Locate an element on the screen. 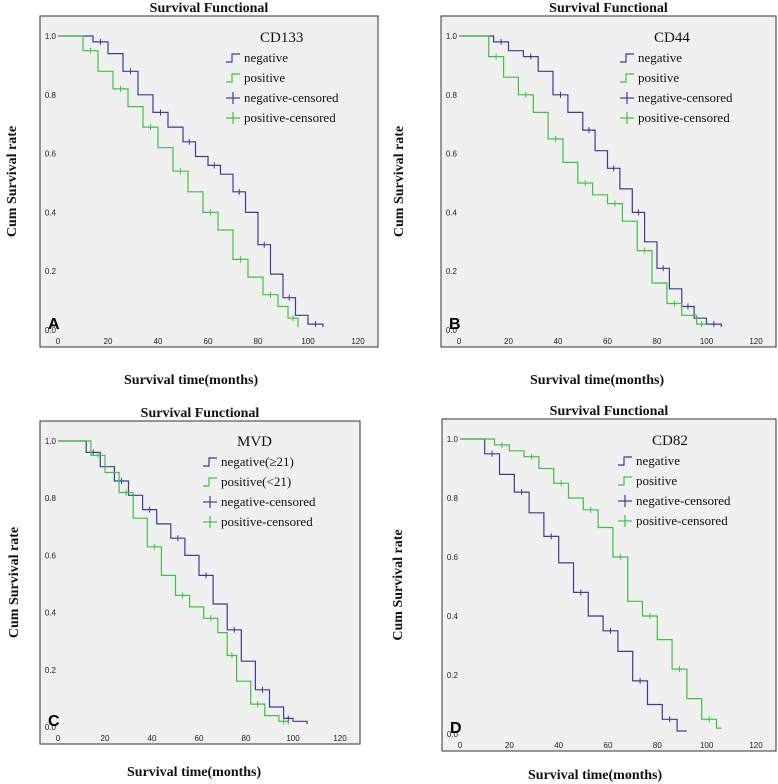  legend-title: MVD is located at coordinates (254, 442).